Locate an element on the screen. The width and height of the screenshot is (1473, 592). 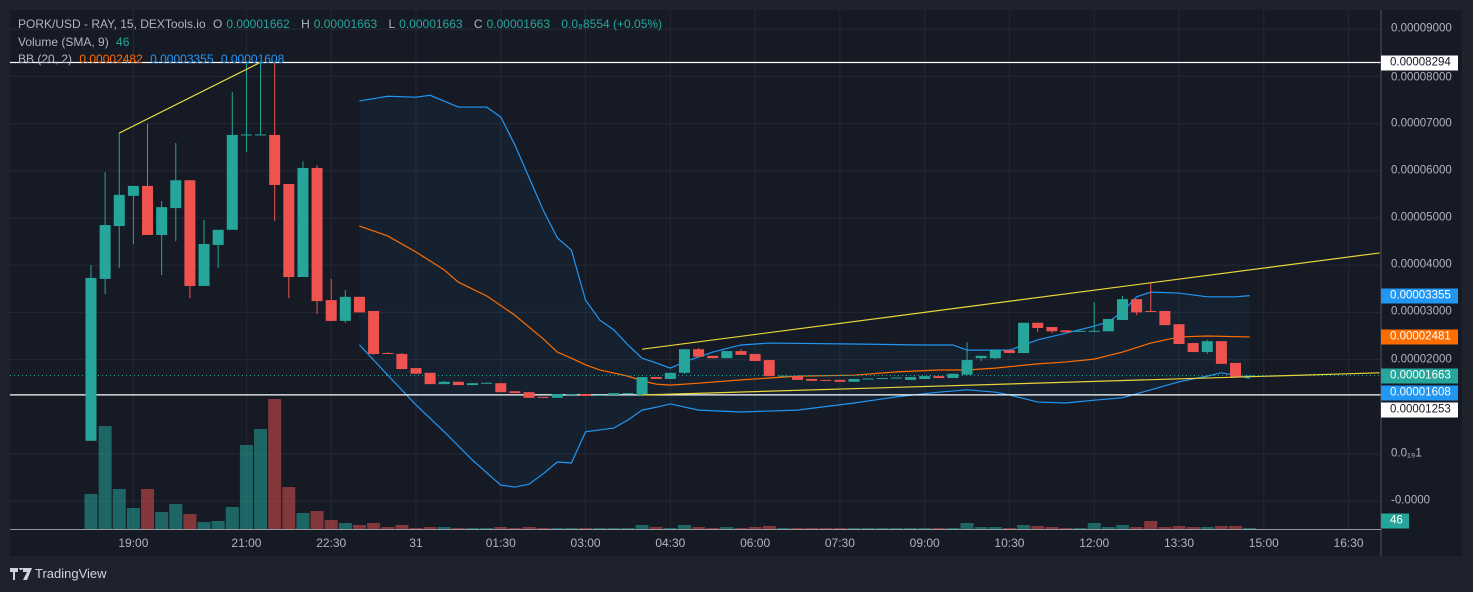
price-badge: 0.00002481 is located at coordinates (1419, 337).